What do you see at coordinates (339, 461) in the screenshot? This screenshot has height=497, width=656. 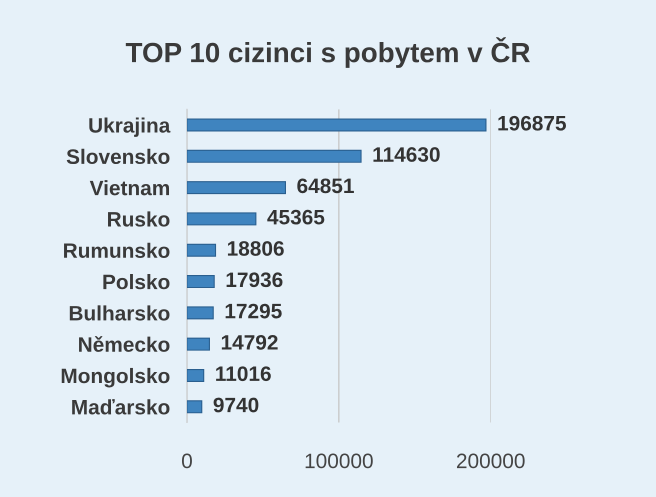 I see `x-tick-label: 100000` at bounding box center [339, 461].